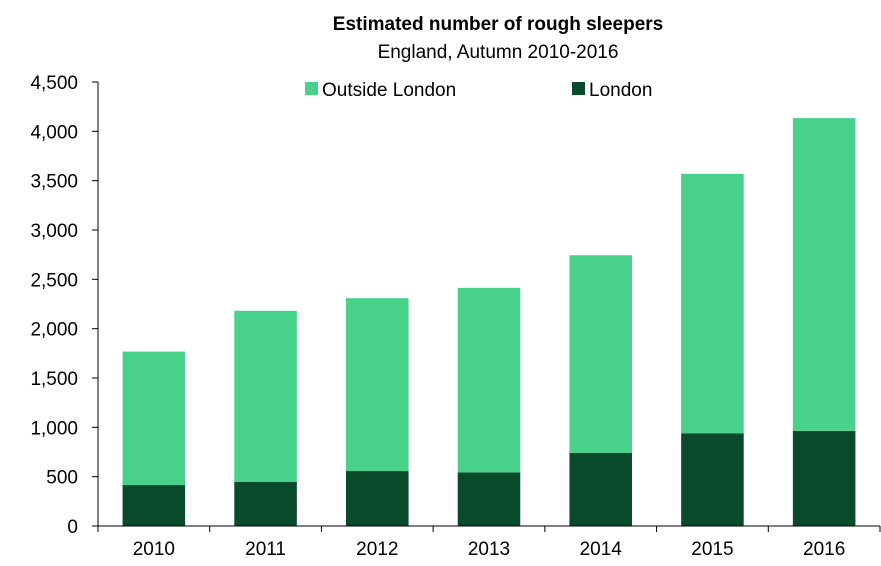 This screenshot has width=881, height=566. I want to click on y-tick-label: 2,000, so click(54, 330).